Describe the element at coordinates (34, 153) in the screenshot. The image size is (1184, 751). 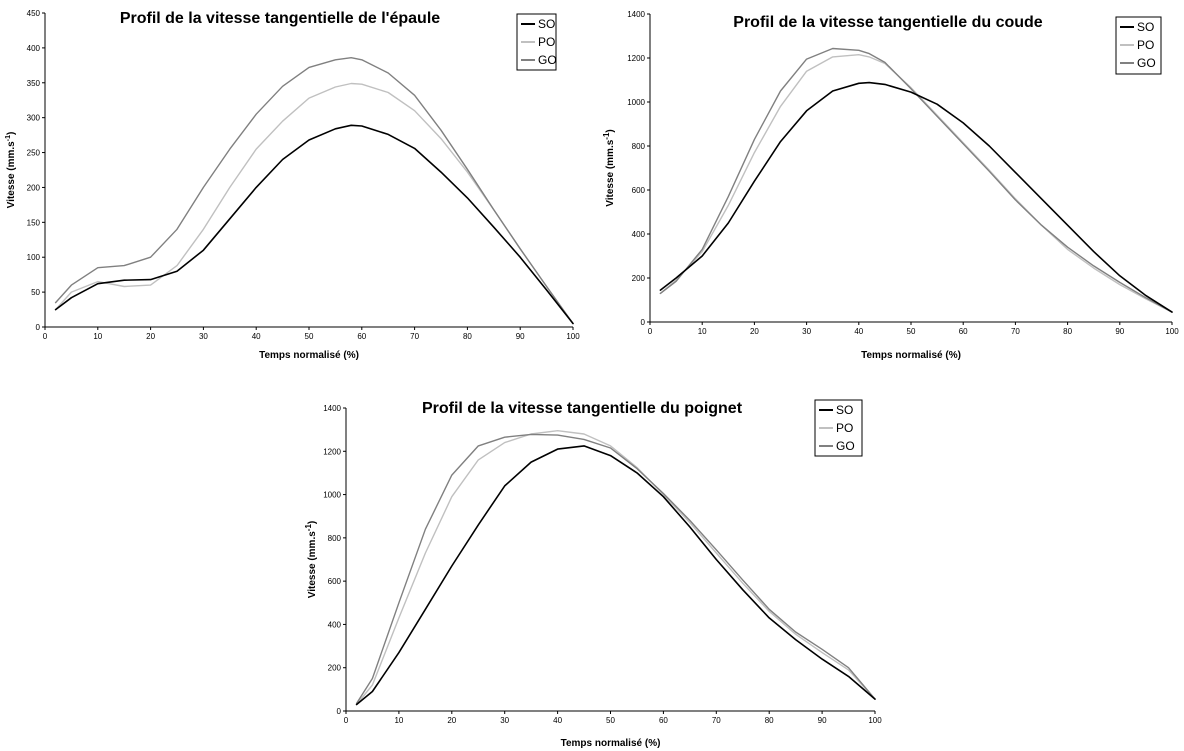
I see `y-tick-label: 250` at that location.